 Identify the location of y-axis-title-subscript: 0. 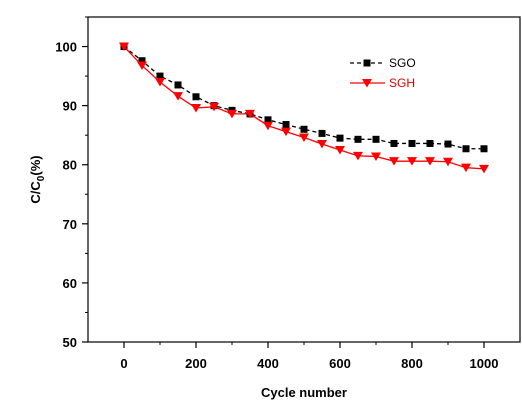
(41, 178).